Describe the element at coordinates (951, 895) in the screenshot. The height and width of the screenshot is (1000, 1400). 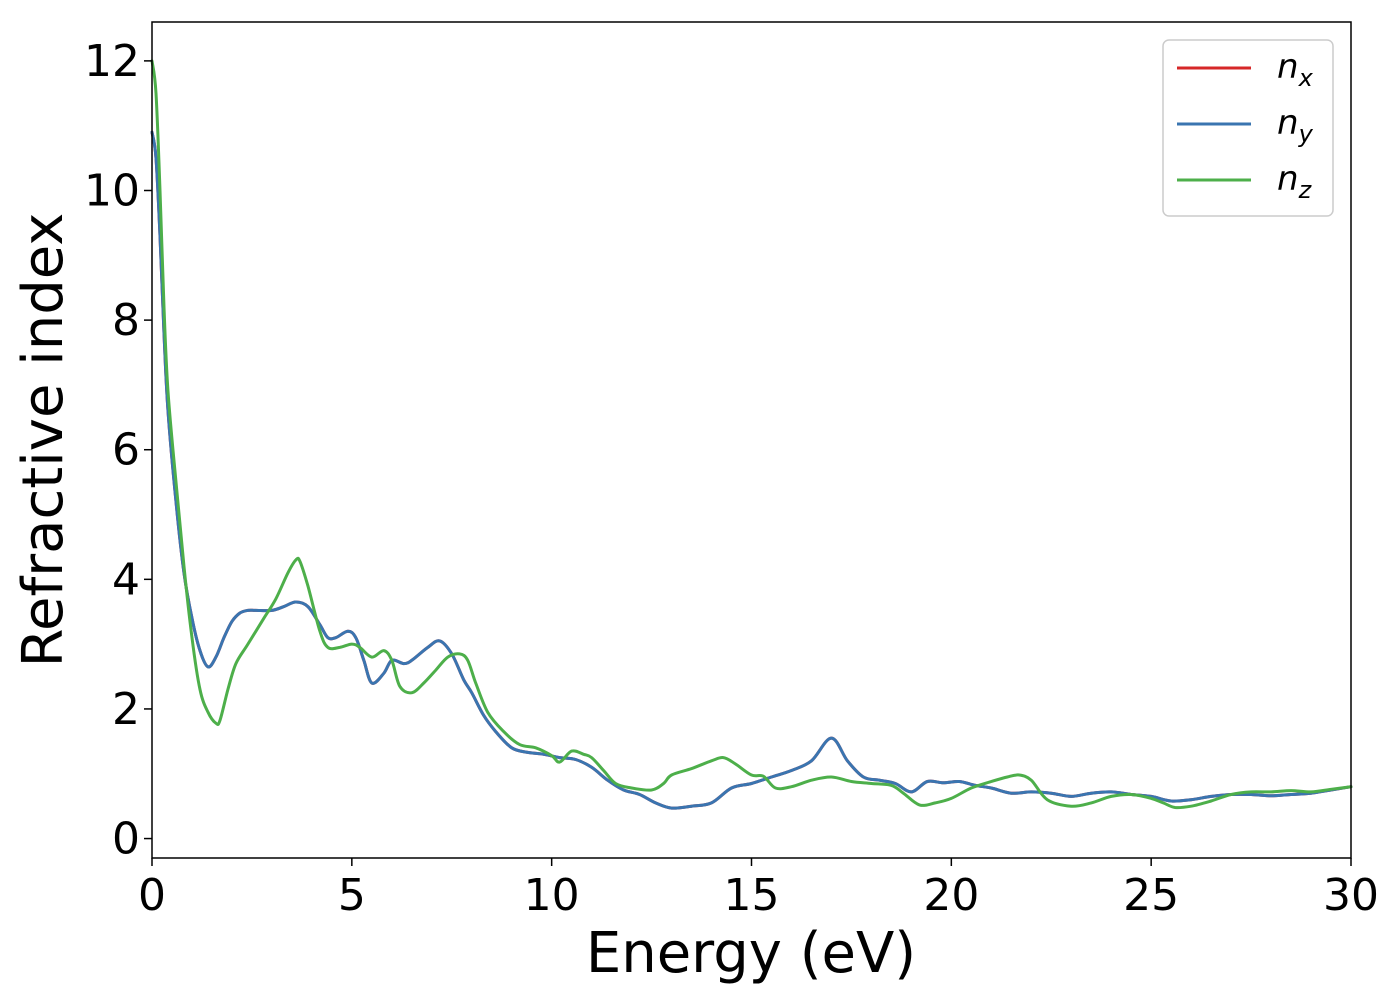
I see `x-tick-label: 20` at that location.